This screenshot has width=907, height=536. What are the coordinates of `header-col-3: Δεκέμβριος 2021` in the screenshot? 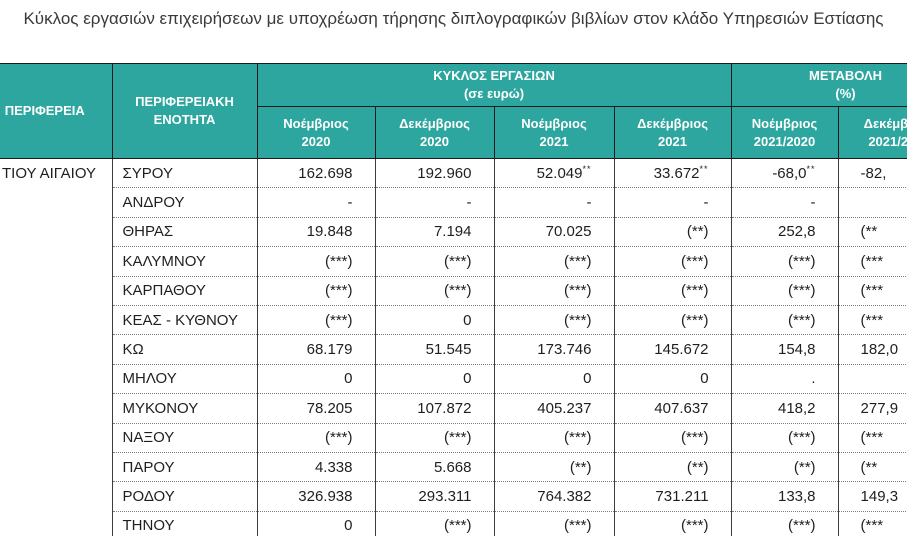 It's located at (672, 132).